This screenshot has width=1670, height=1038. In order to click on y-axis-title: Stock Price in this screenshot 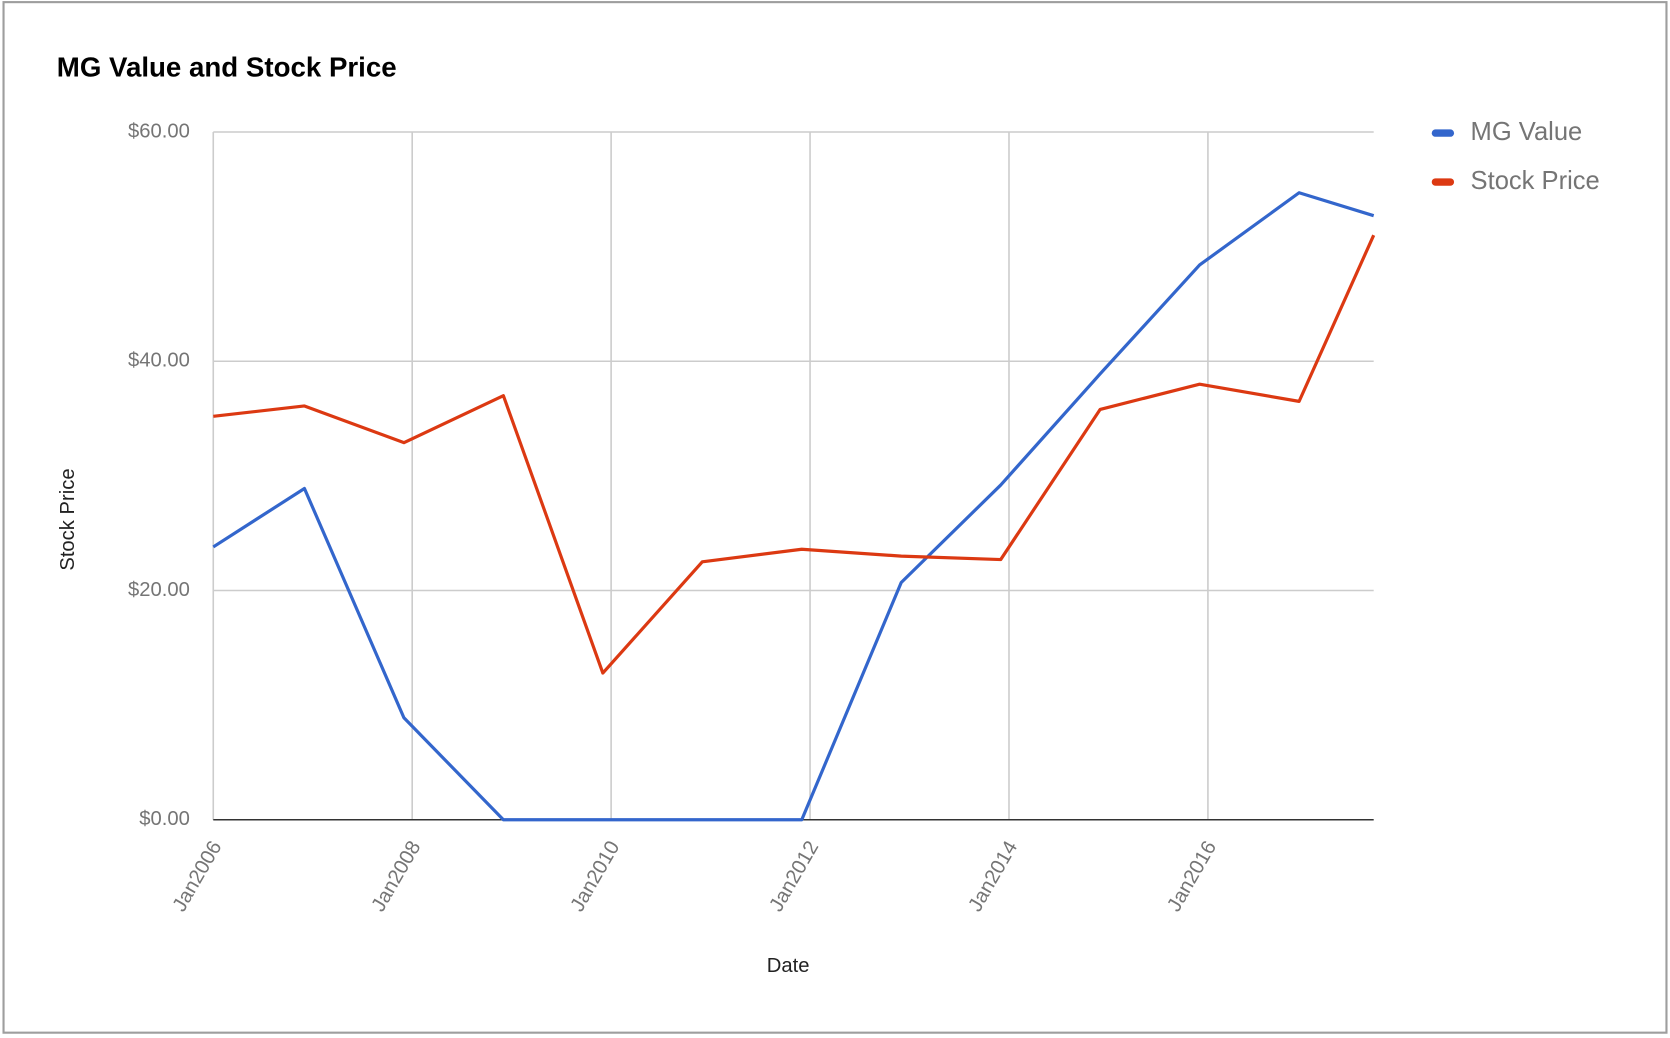, I will do `click(68, 519)`.